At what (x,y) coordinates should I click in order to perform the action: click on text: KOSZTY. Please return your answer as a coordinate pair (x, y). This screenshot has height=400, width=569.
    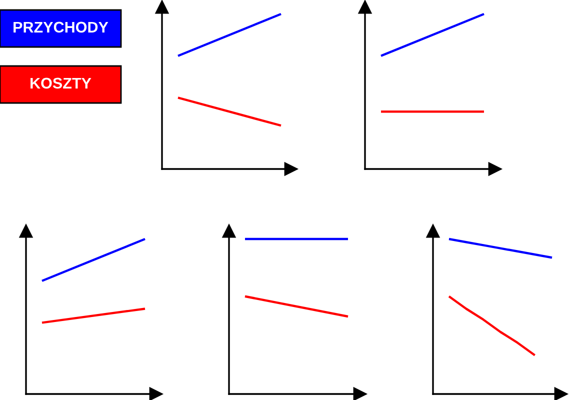
    Looking at the image, I should click on (61, 83).